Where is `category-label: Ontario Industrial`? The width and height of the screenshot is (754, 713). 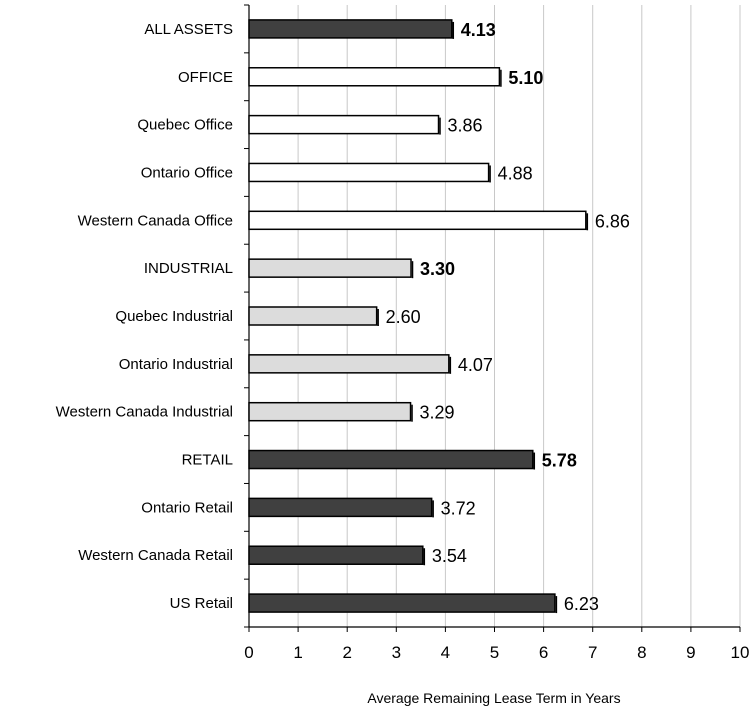 category-label: Ontario Industrial is located at coordinates (176, 364).